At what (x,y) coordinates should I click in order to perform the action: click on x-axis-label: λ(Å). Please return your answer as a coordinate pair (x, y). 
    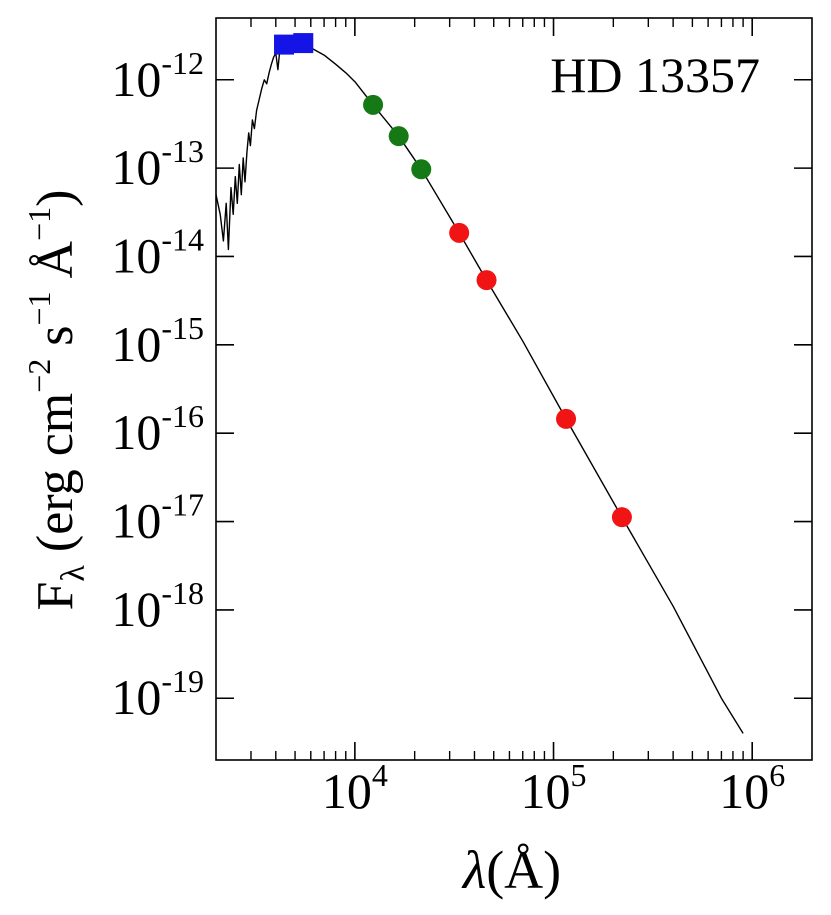
    Looking at the image, I should click on (511, 870).